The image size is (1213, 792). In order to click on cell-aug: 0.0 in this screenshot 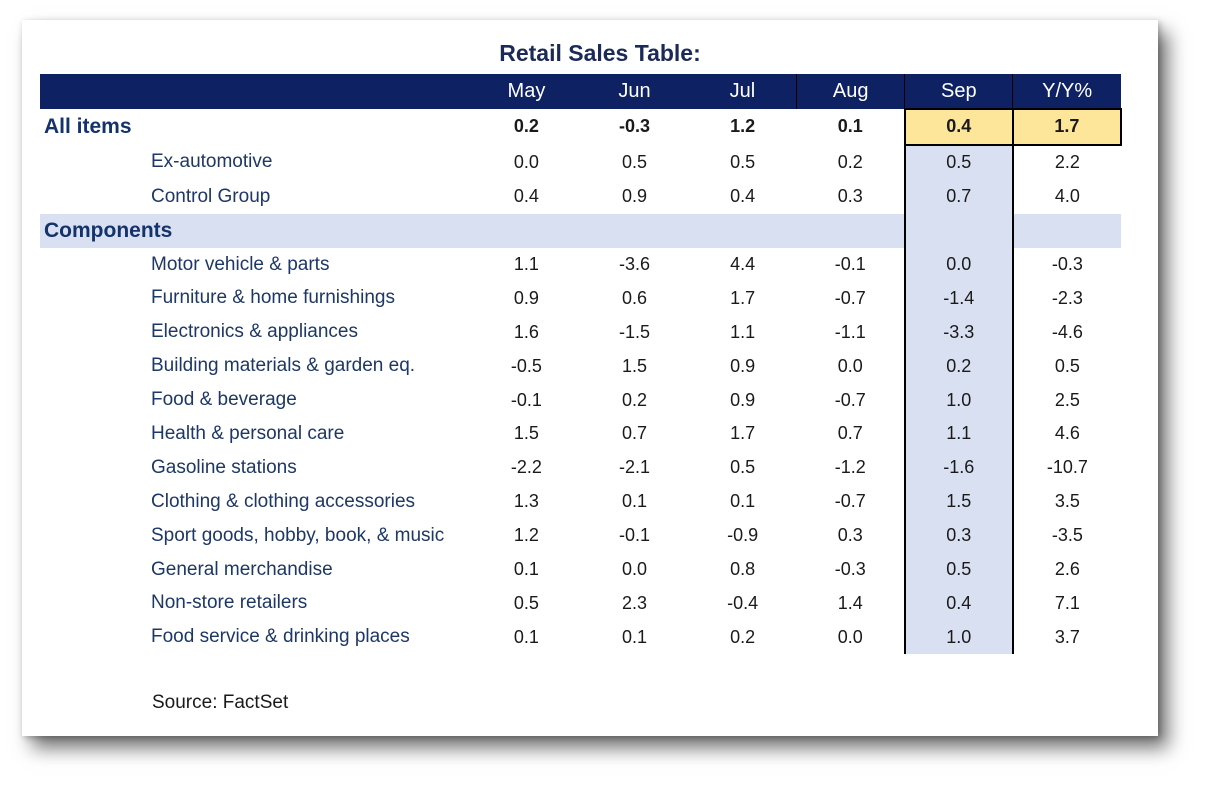, I will do `click(850, 636)`.